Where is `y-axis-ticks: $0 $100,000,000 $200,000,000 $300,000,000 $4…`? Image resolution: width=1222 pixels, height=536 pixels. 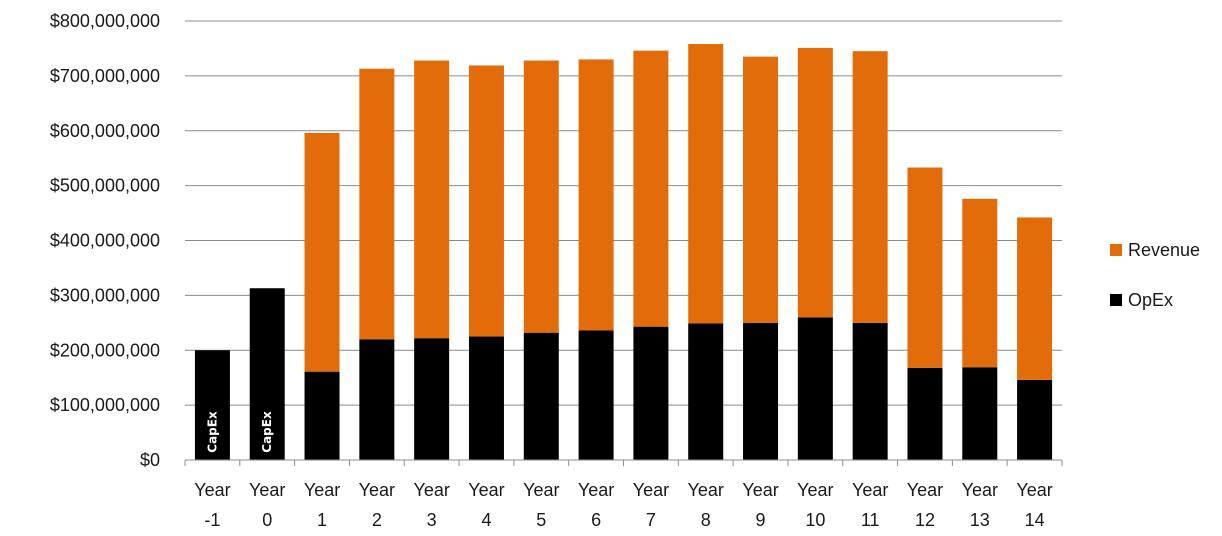 y-axis-ticks: $0 $100,000,000 $200,000,000 $300,000,000 $4… is located at coordinates (105, 240).